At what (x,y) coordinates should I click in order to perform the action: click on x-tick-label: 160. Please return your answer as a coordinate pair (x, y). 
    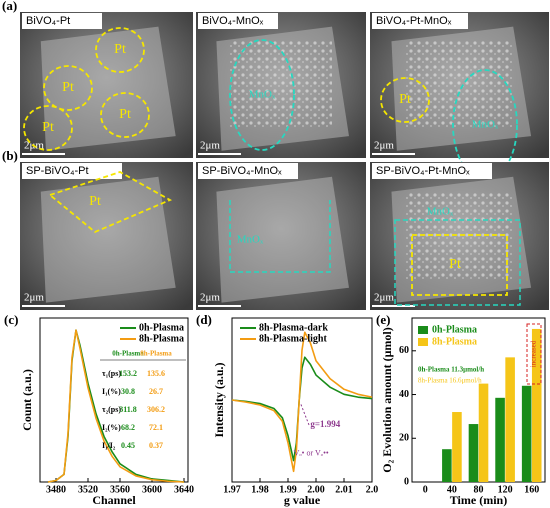
    Looking at the image, I should click on (531, 489).